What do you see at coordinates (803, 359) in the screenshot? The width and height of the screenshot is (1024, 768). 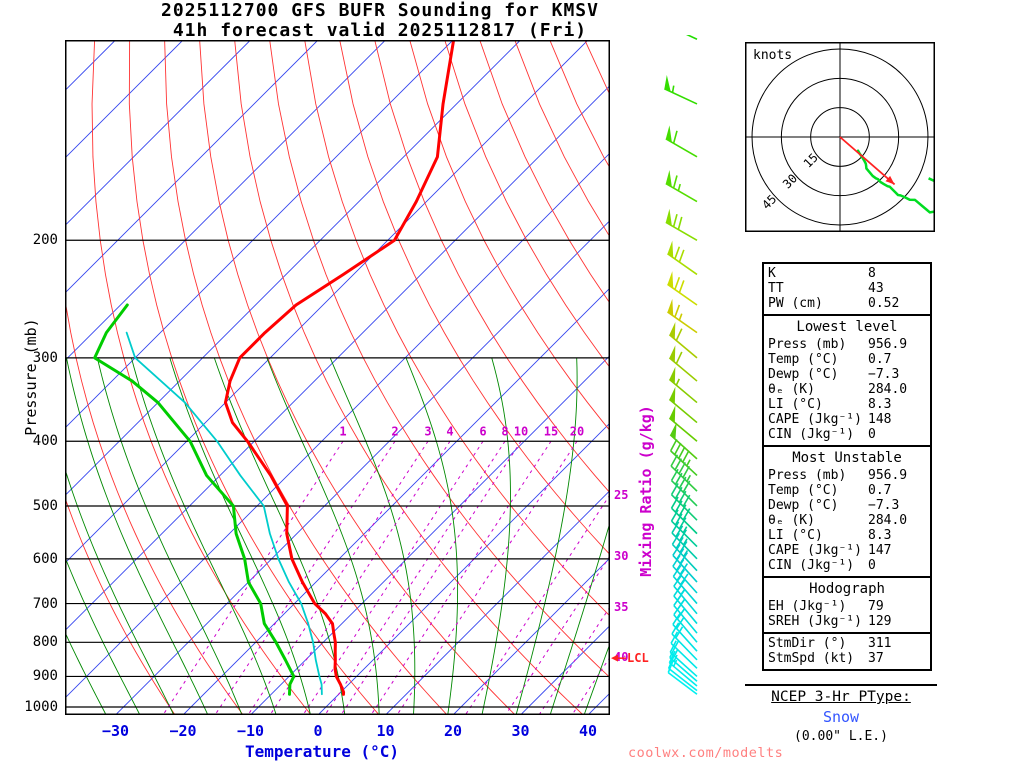 I see `stat-label: Temp (°C)` at bounding box center [803, 359].